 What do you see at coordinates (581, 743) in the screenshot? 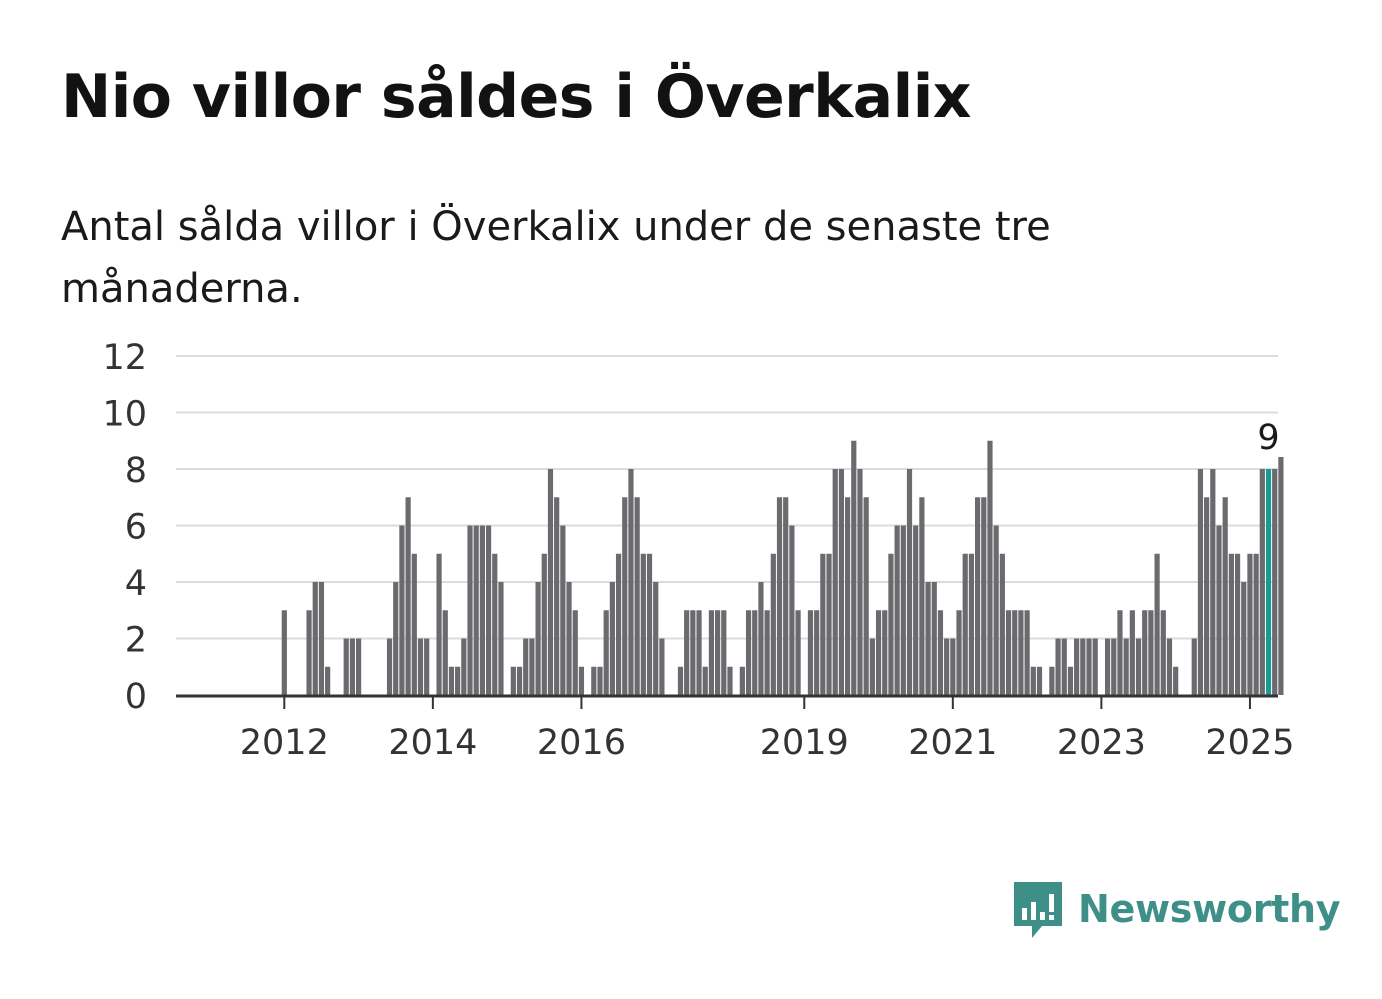
I see `x-tick-label: 2016` at bounding box center [581, 743].